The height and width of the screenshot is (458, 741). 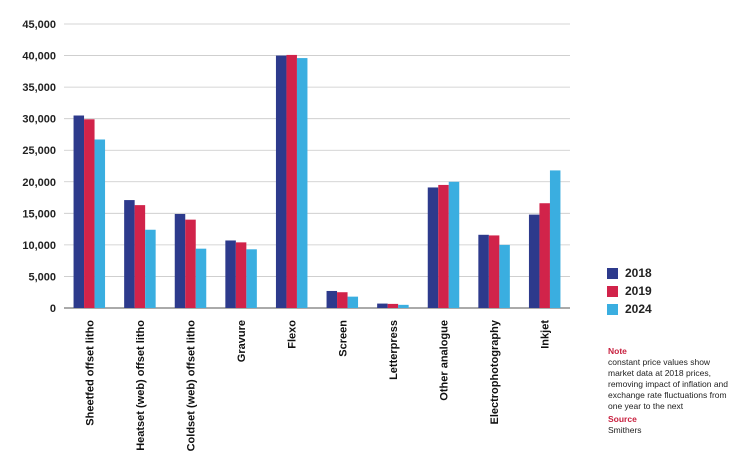 What do you see at coordinates (39, 151) in the screenshot?
I see `y-tick-label: 25,000` at bounding box center [39, 151].